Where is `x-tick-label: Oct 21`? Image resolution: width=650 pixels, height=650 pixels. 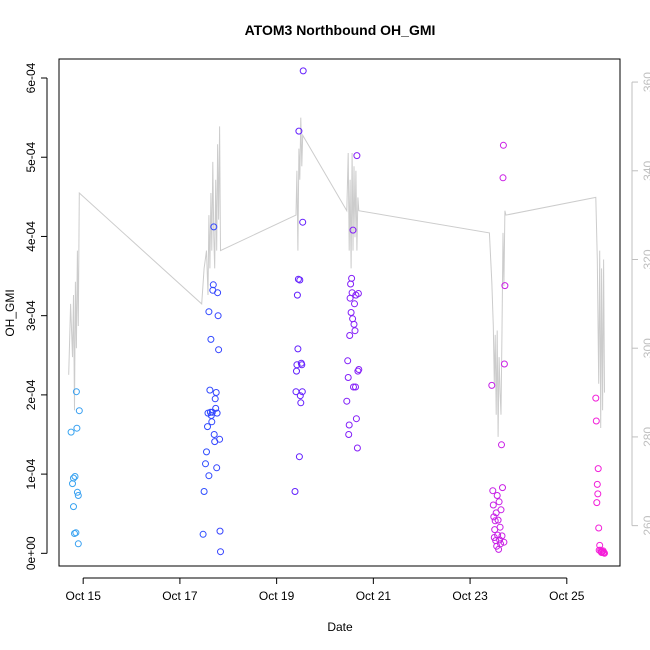 x-tick-label: Oct 21 is located at coordinates (374, 596).